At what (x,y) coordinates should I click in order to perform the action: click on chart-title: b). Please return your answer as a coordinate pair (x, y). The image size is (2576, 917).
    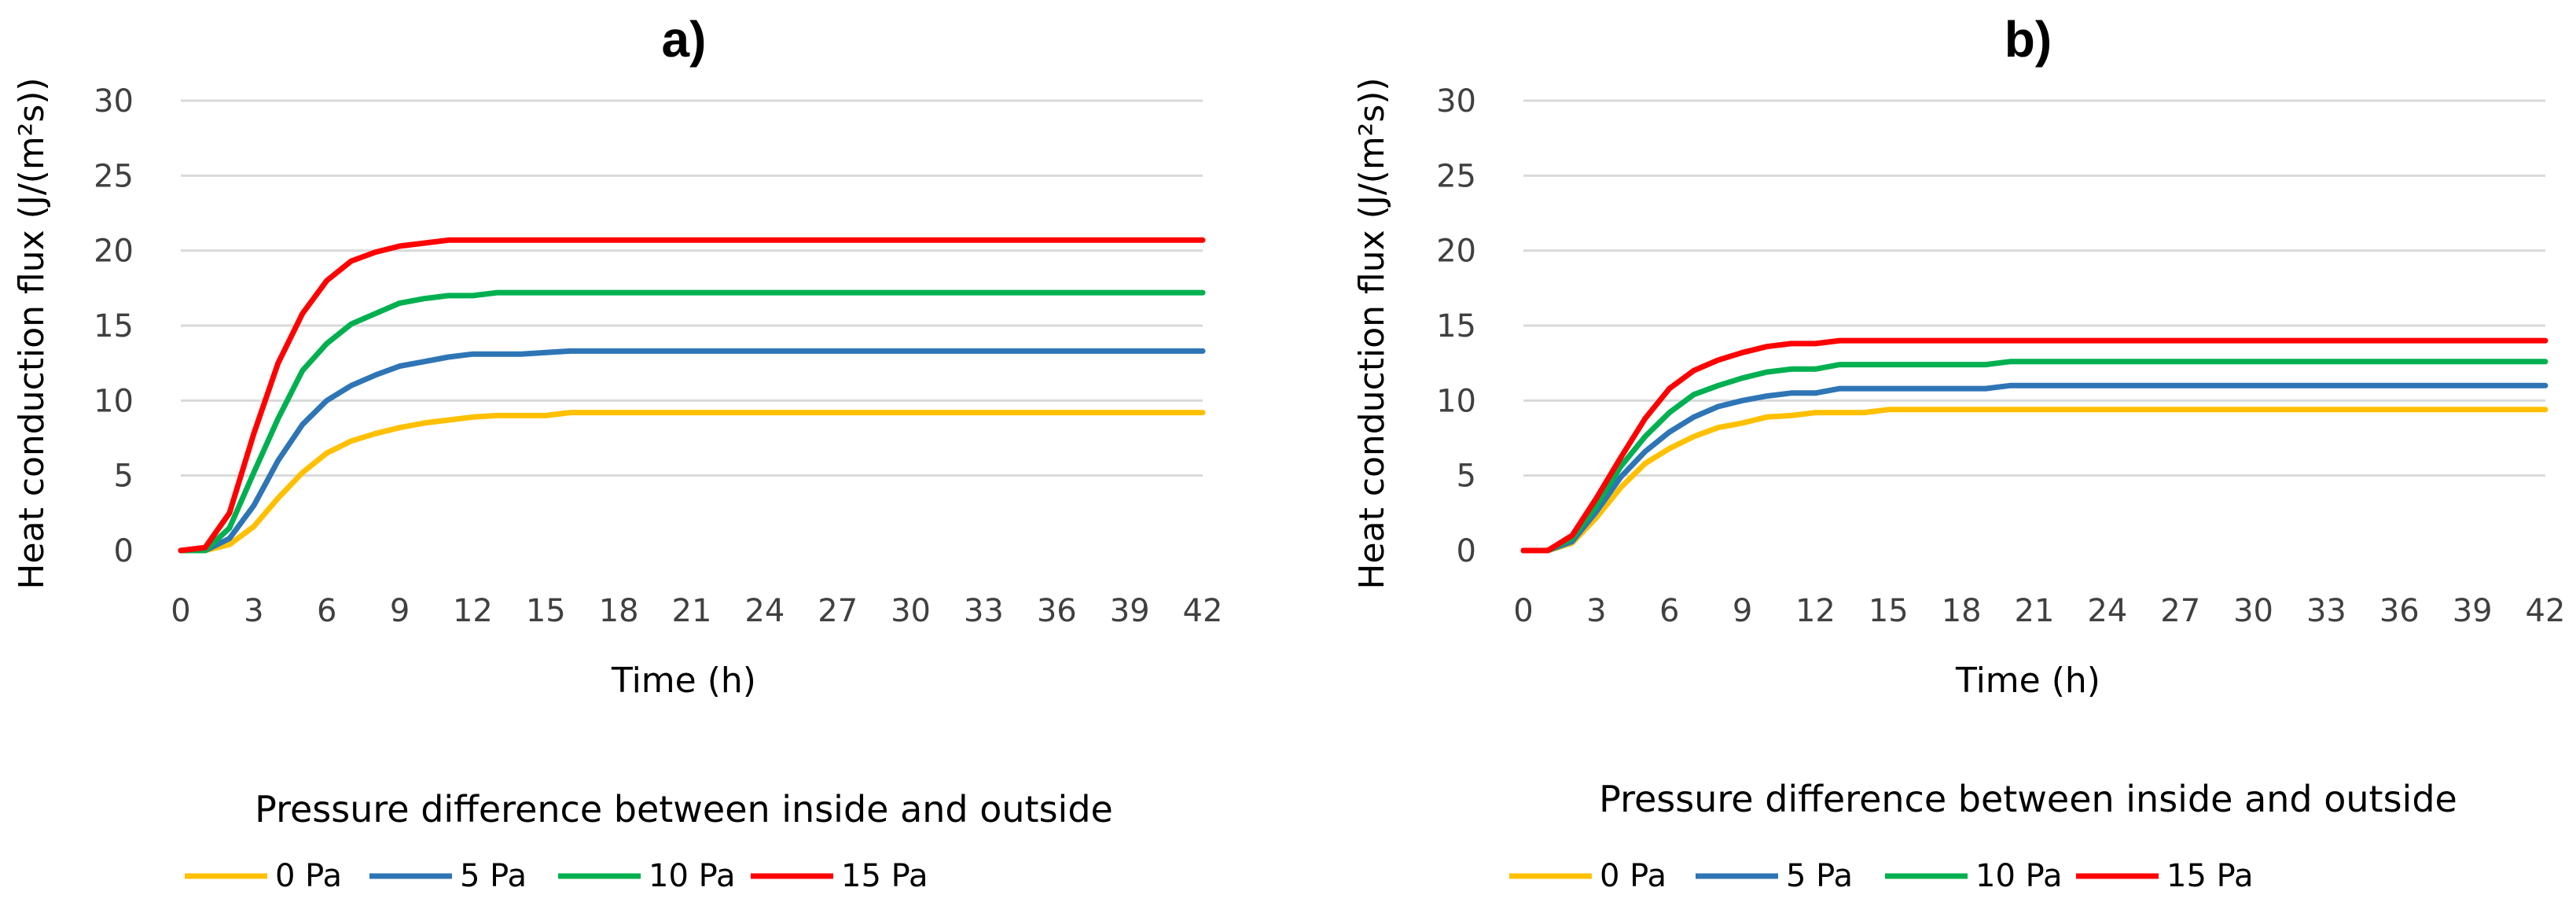
    Looking at the image, I should click on (2028, 39).